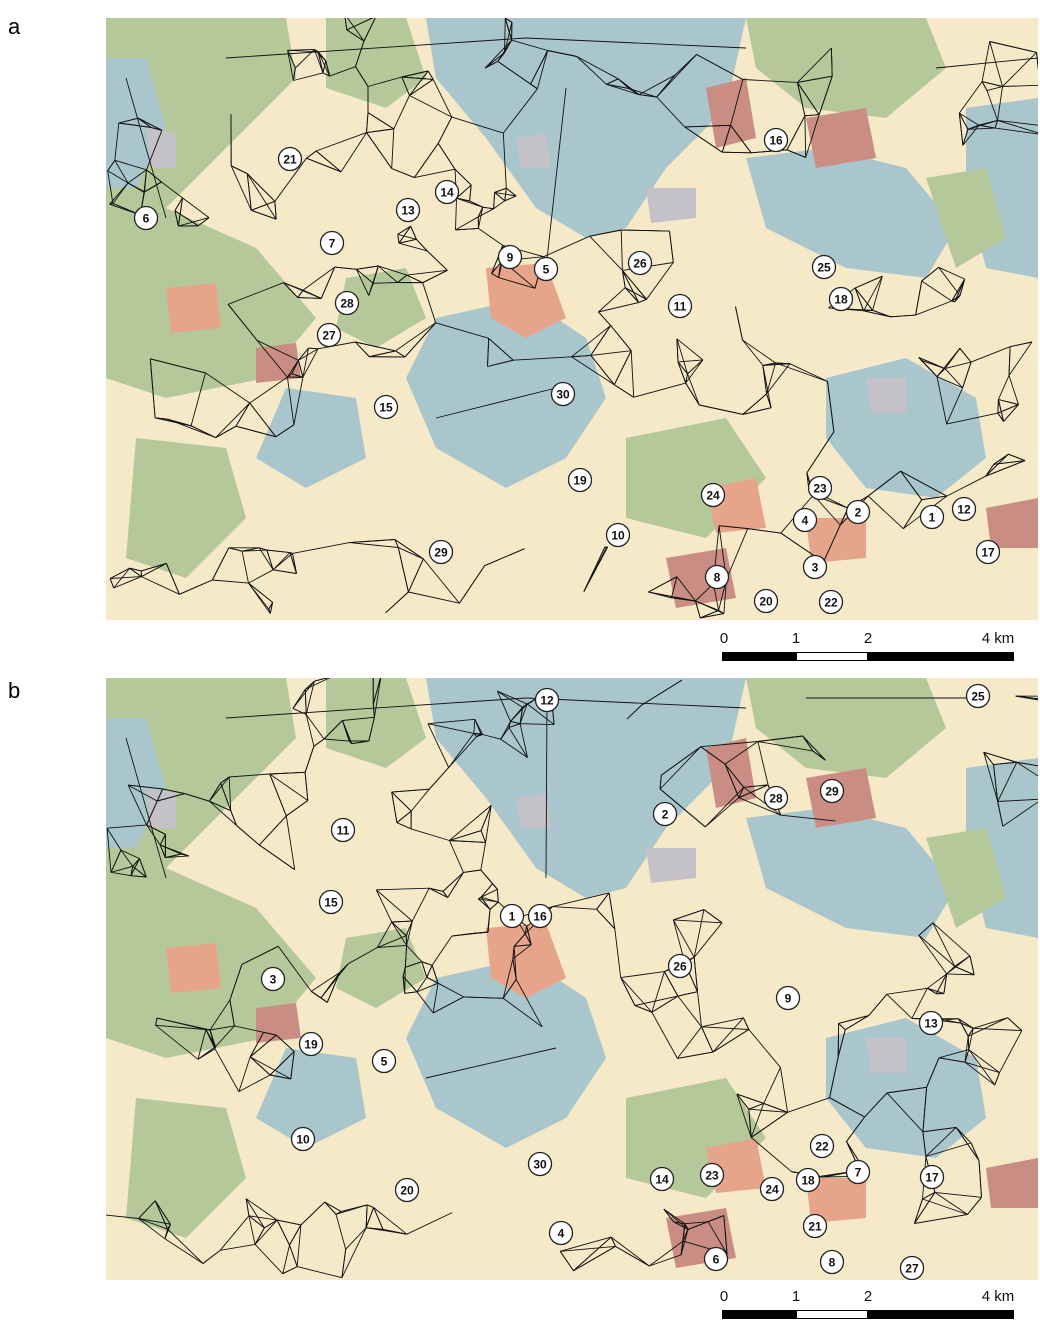 This screenshot has width=1040, height=1328. I want to click on node-label: 22, so click(822, 1147).